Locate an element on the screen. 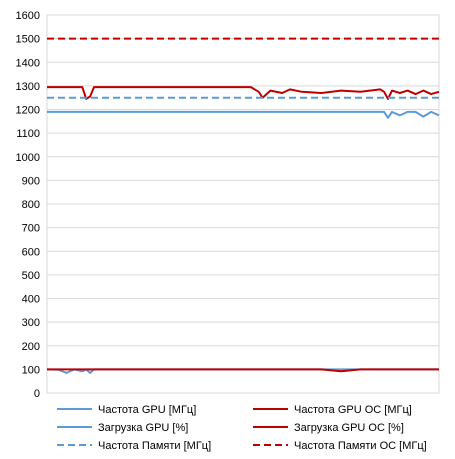  y-tick-label: 1400 is located at coordinates (28, 63).